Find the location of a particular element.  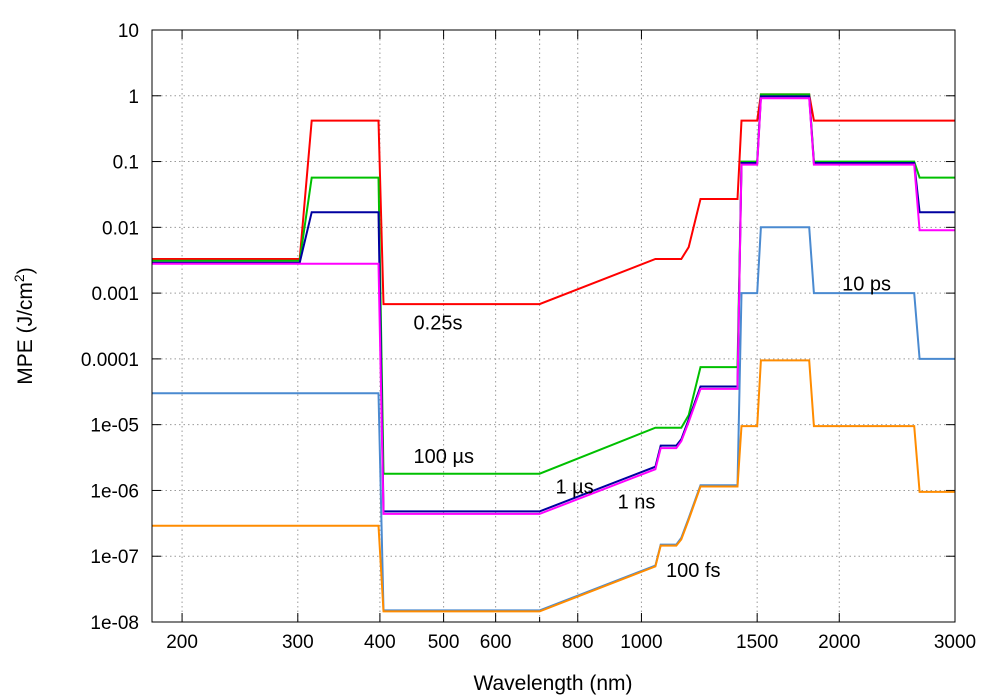

series-annotation: 1 µs is located at coordinates (574, 487).